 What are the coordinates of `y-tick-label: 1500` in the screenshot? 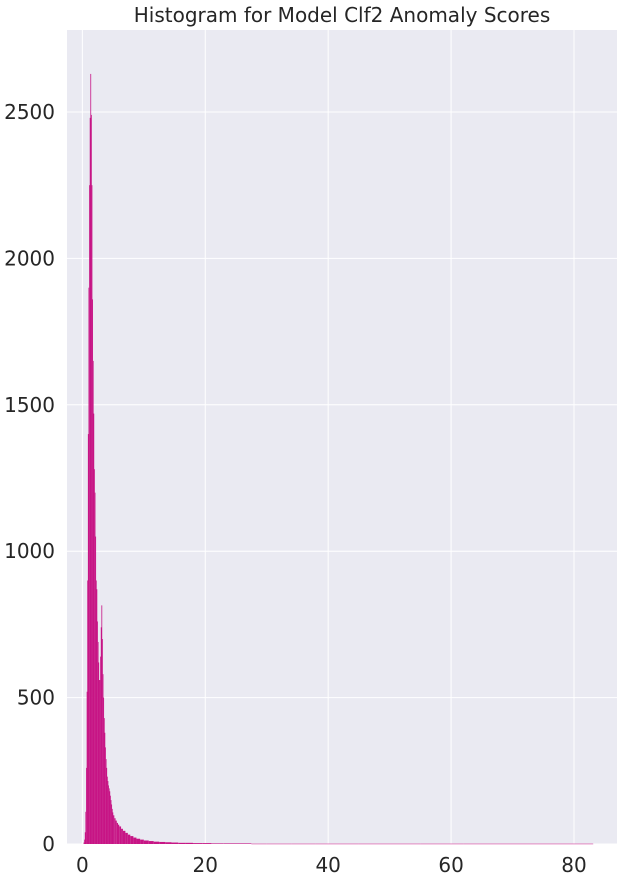 It's located at (29, 405).